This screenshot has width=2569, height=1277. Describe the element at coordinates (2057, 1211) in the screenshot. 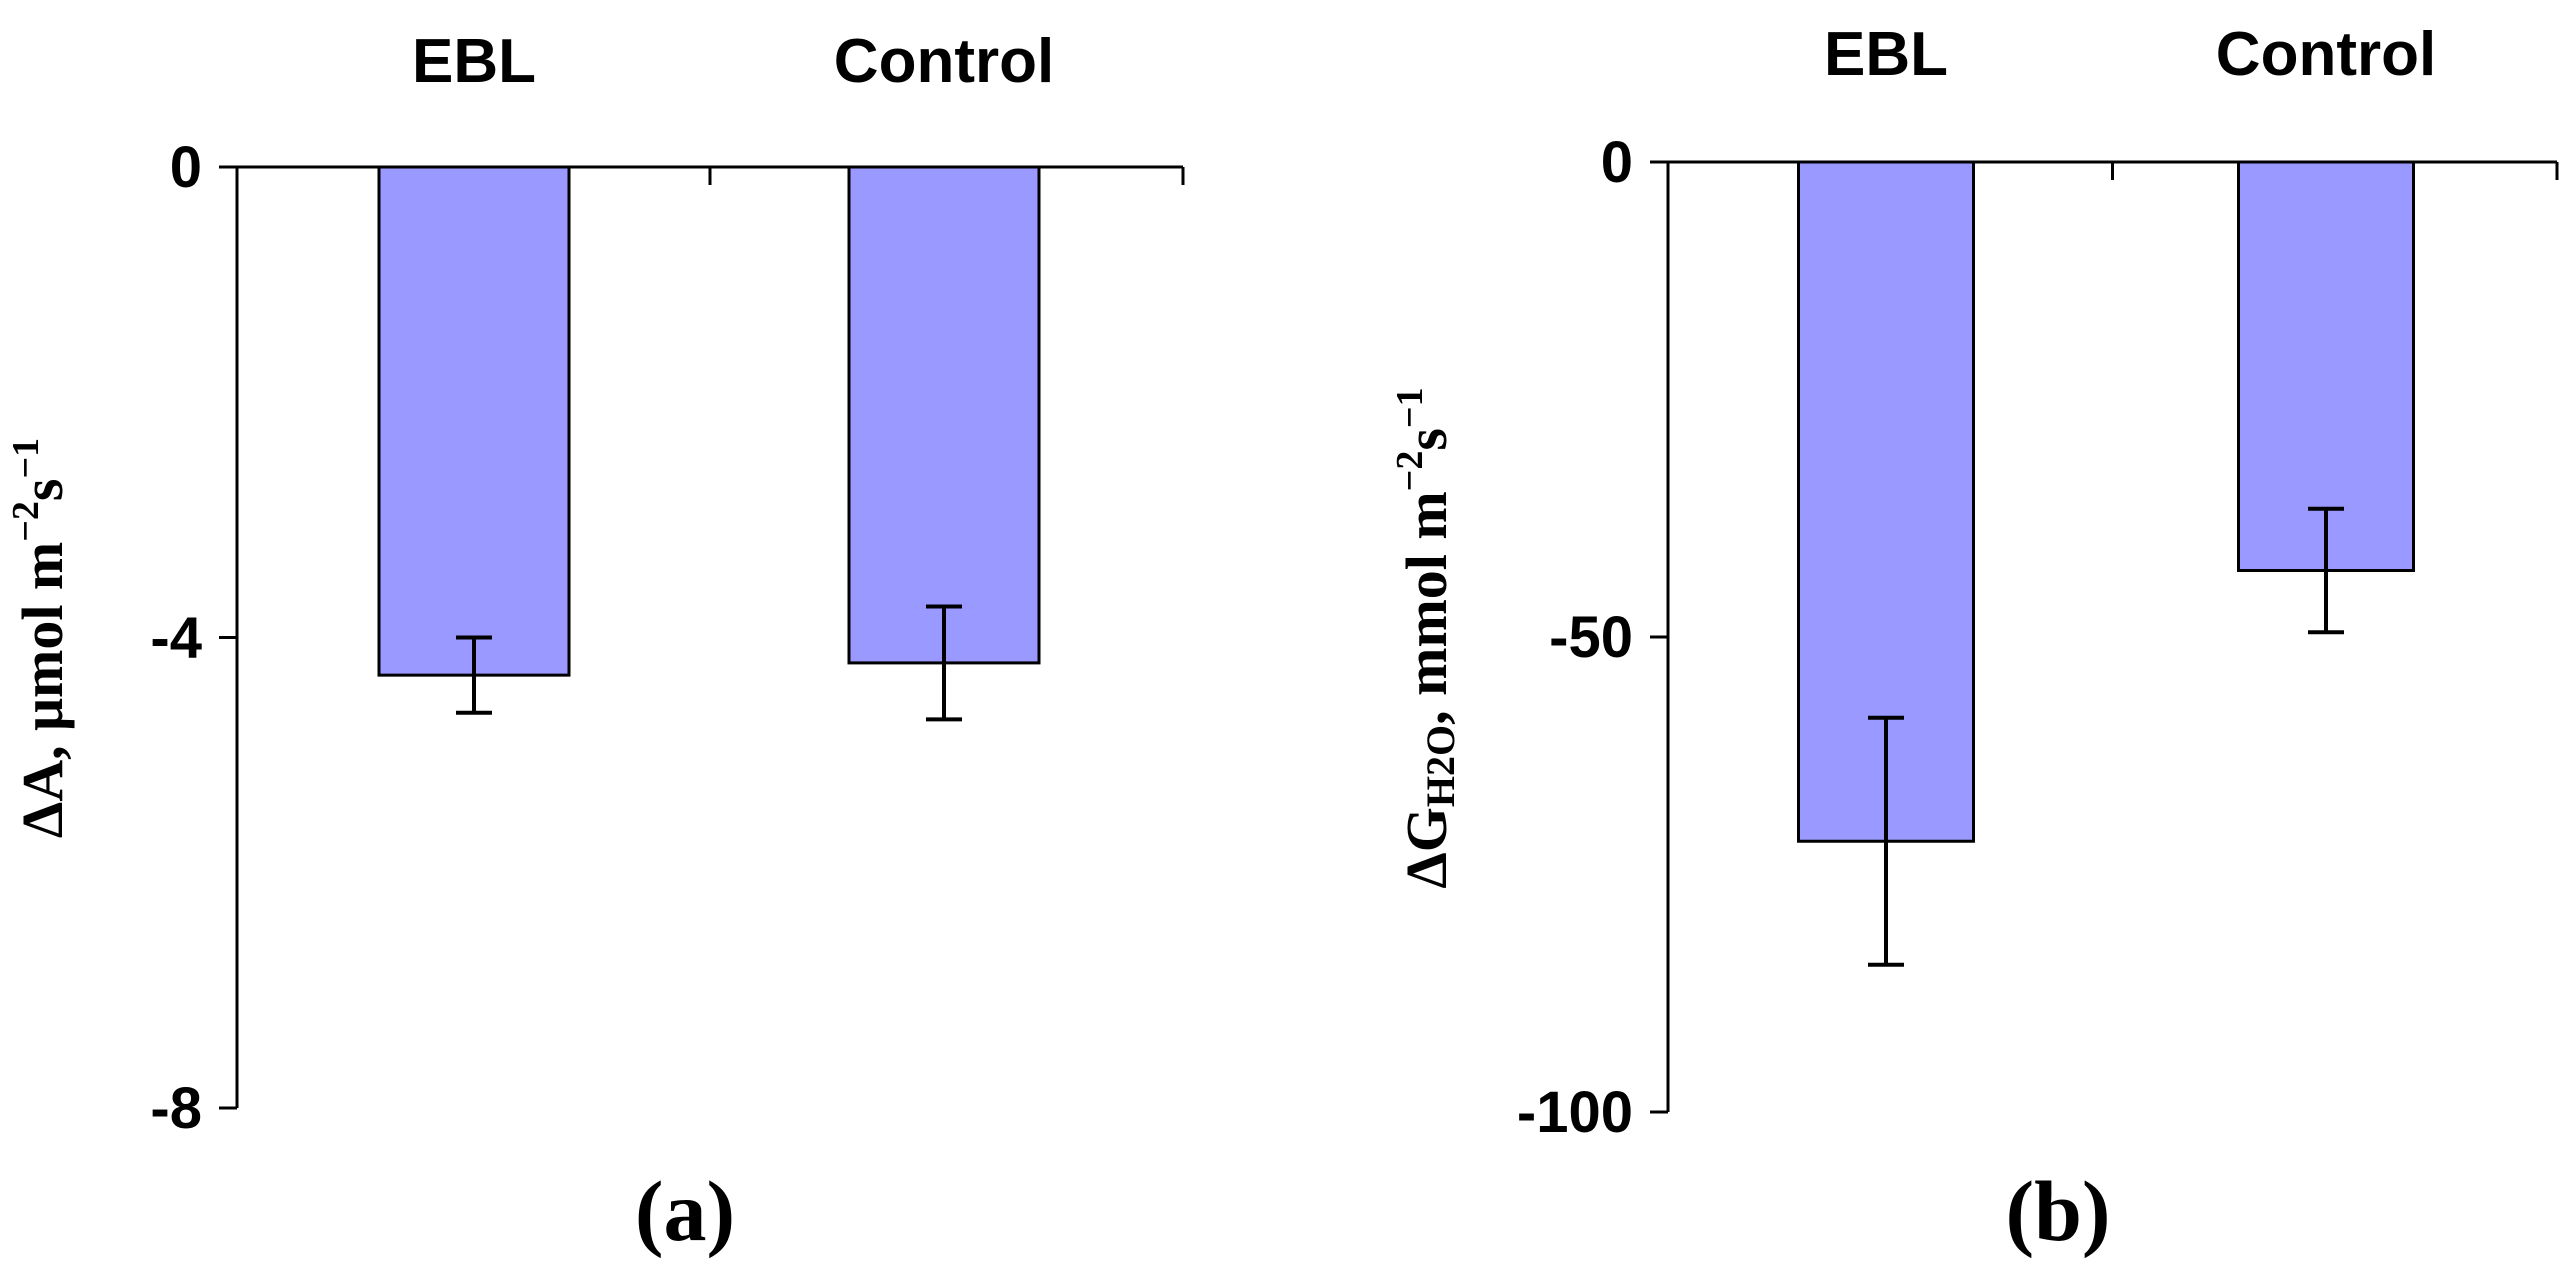

I see `panel-label: (b)` at that location.